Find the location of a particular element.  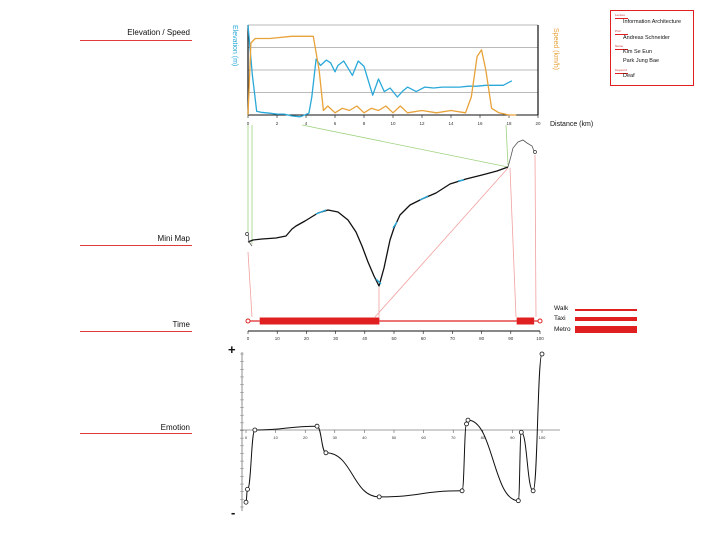

info-key: Lecture is located at coordinates (620, 15).